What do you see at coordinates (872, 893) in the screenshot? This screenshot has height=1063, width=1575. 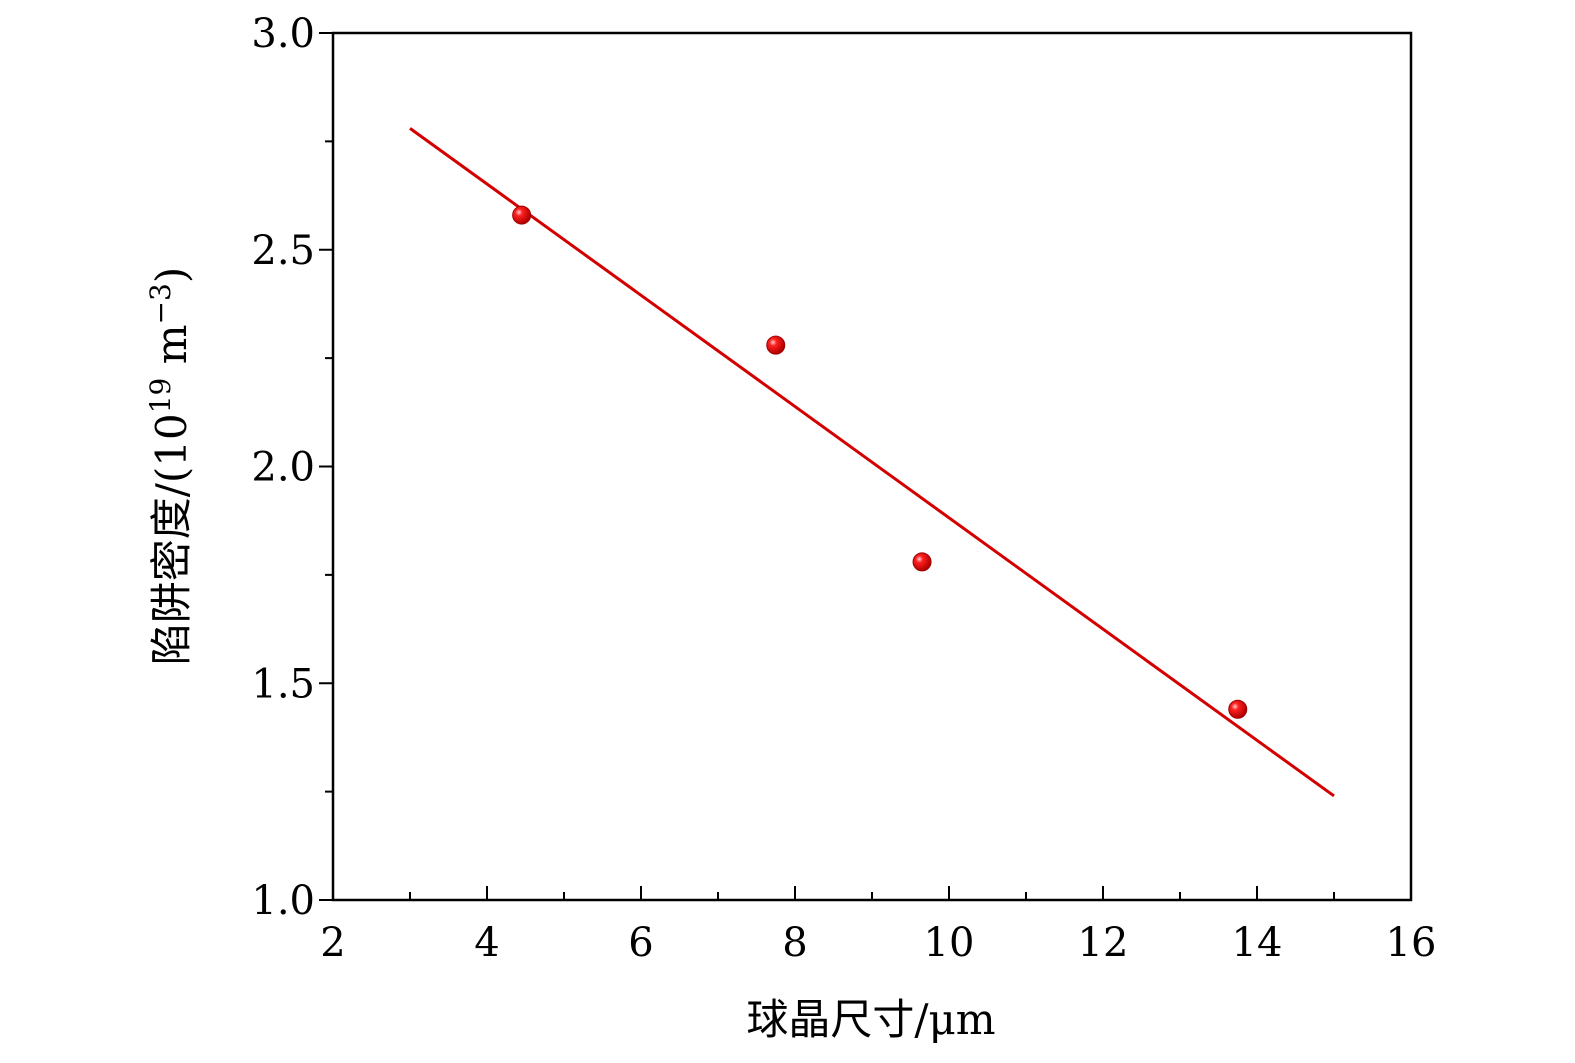 I see `x-axis-ticks` at bounding box center [872, 893].